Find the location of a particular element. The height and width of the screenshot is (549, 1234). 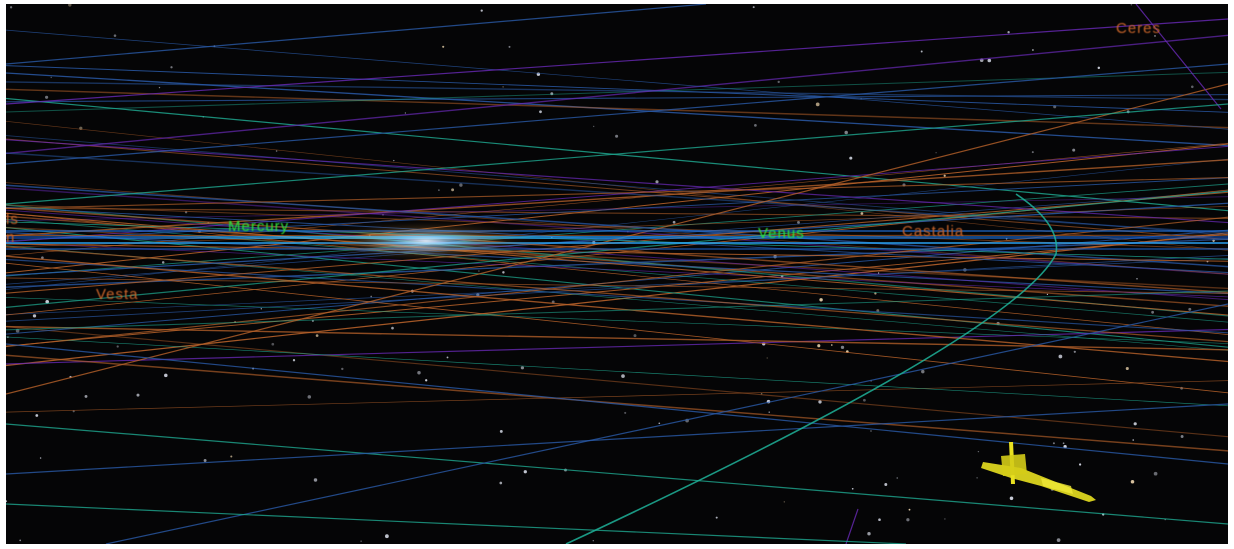

ecliptic-band is located at coordinates (617, 241).